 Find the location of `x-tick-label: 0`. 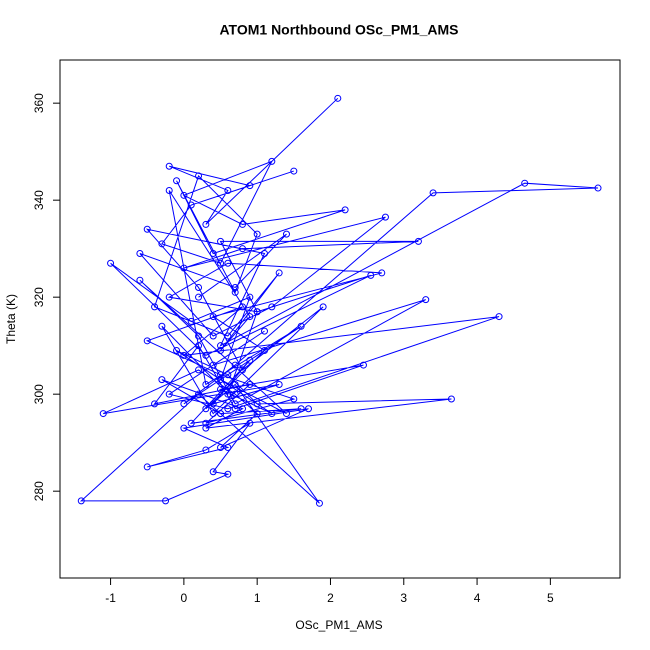

x-tick-label: 0 is located at coordinates (184, 598).